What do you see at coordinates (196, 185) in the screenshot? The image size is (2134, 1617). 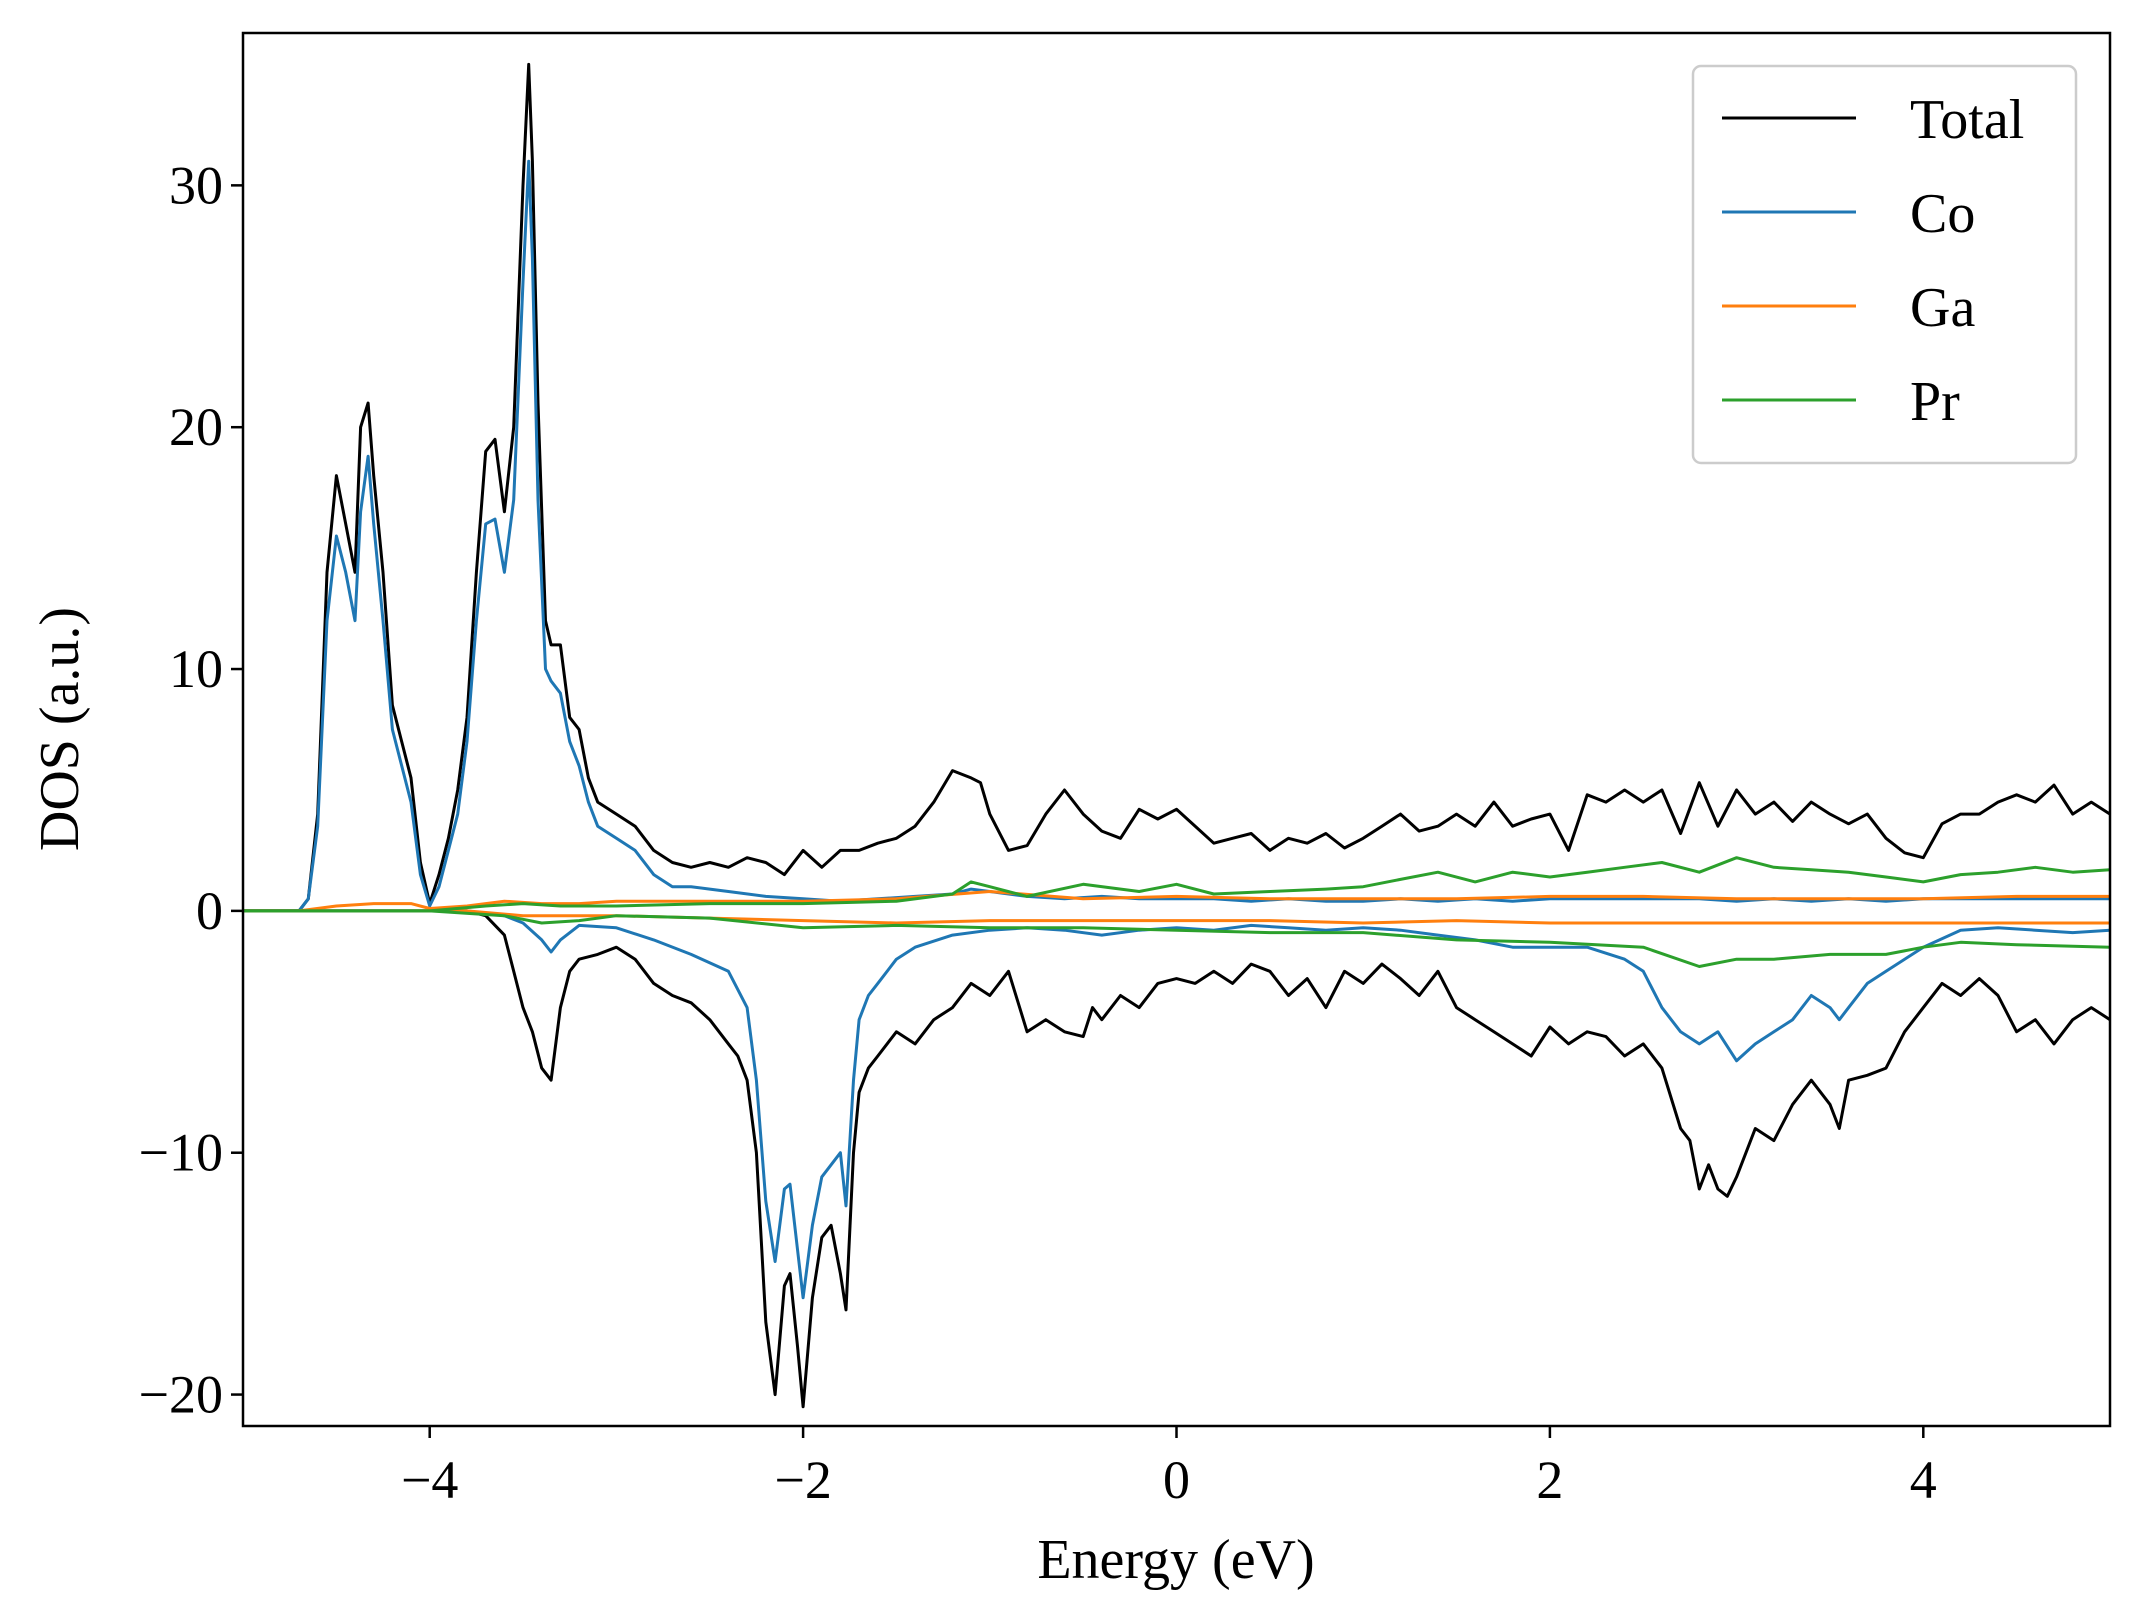 I see `y-tick-label: 30` at bounding box center [196, 185].